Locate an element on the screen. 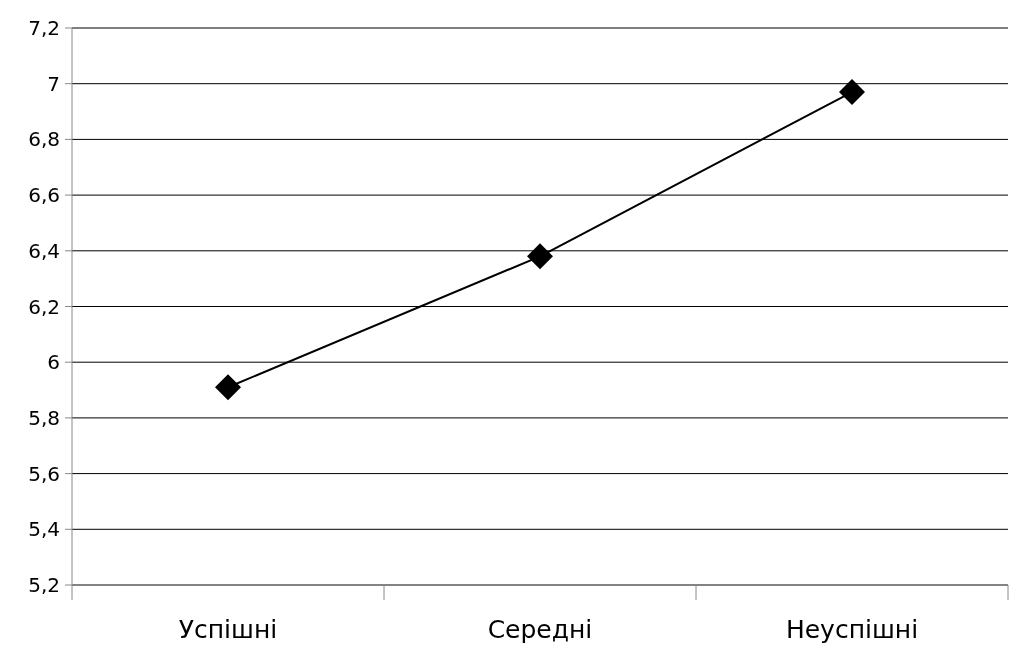 The height and width of the screenshot is (650, 1014). y-tick-label: 6 is located at coordinates (53, 362).